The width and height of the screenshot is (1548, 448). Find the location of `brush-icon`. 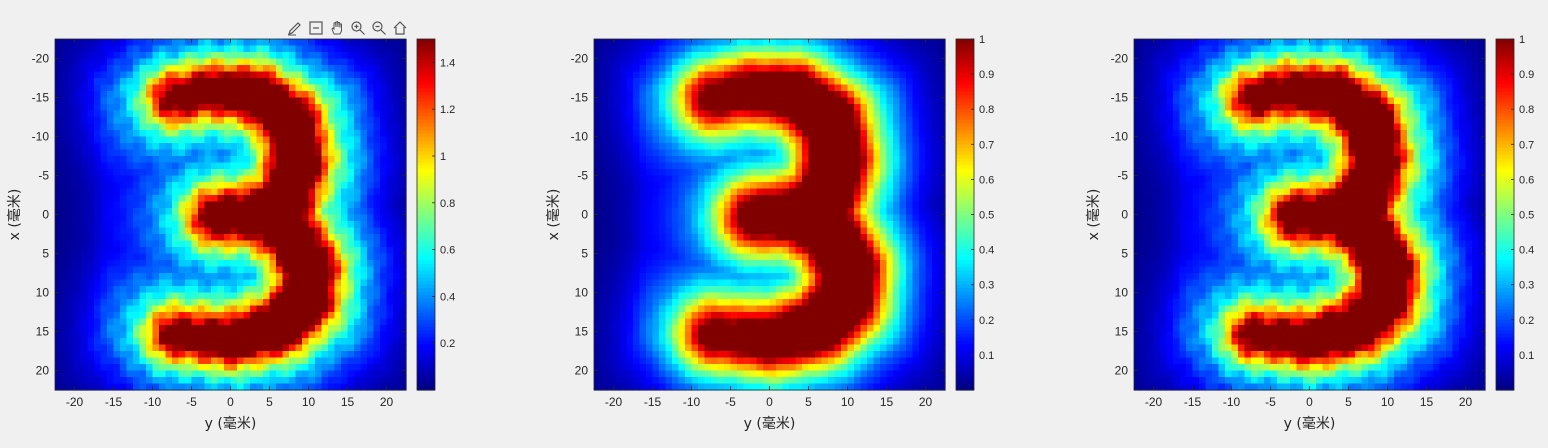

brush-icon is located at coordinates (294, 28).